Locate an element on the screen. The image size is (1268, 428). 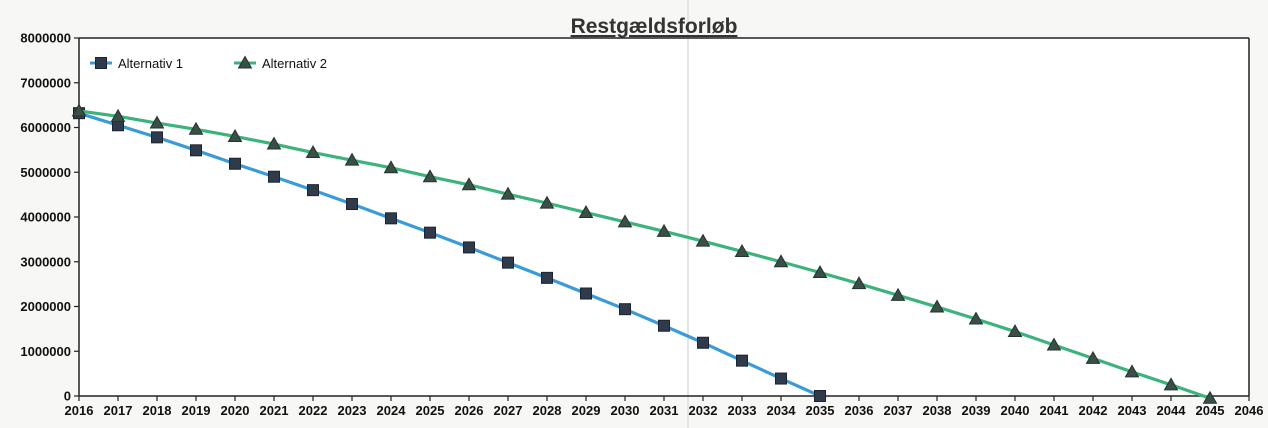
chart-title: Restgældsforløb is located at coordinates (654, 26).